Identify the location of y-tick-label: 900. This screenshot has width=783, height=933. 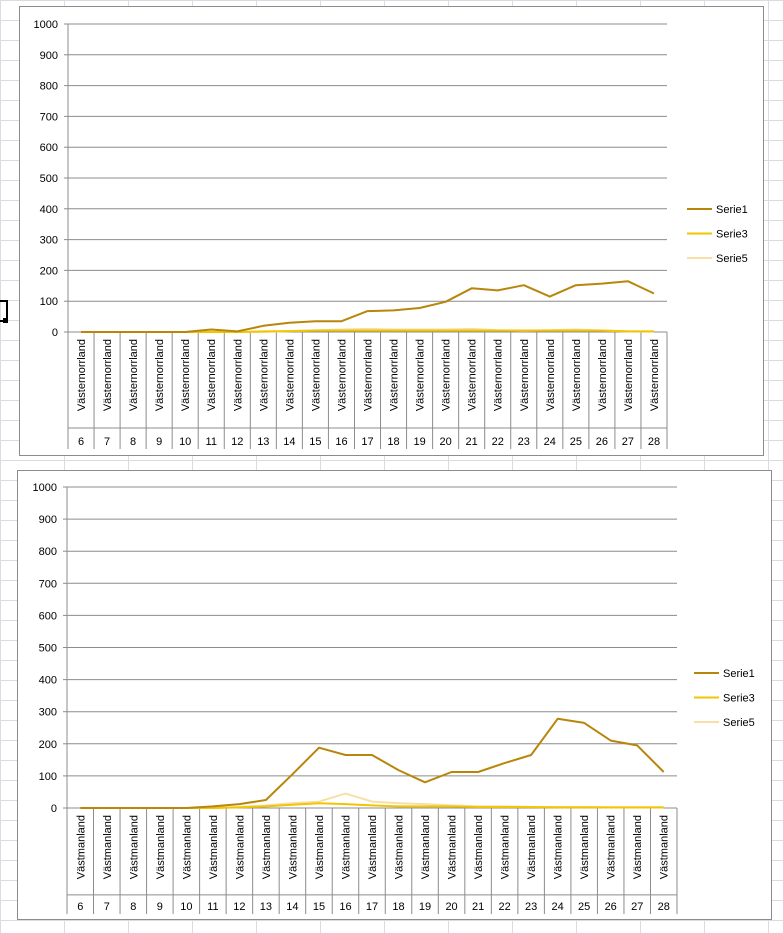
(49, 56).